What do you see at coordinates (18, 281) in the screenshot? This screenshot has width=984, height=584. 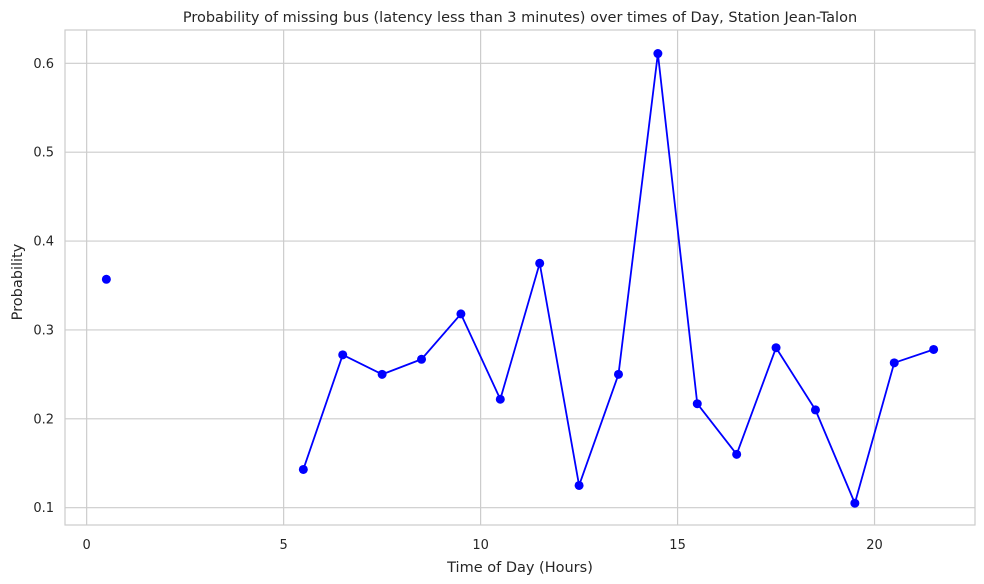 I see `y-axis-label: Probability` at bounding box center [18, 281].